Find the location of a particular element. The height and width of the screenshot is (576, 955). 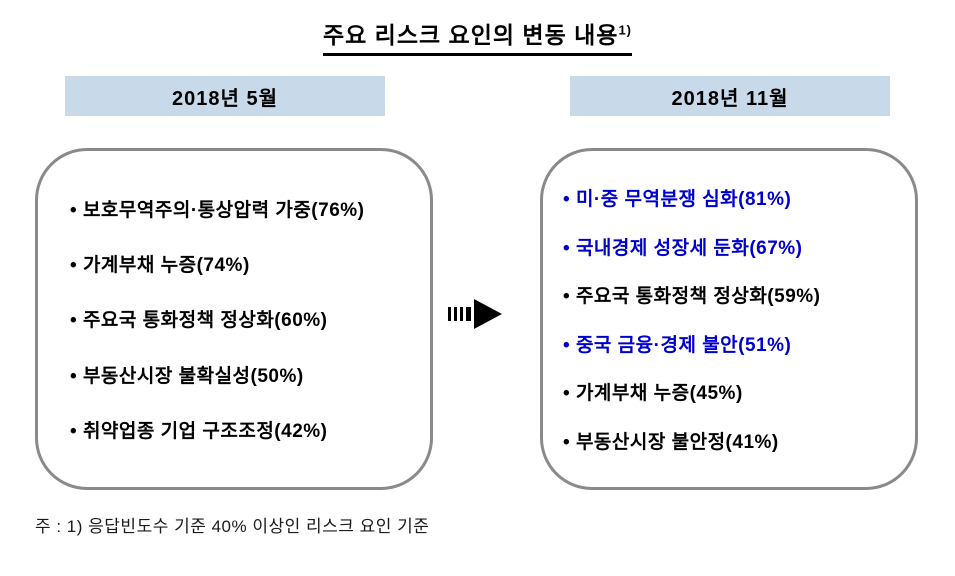

title-superscript: 1) is located at coordinates (625, 30).